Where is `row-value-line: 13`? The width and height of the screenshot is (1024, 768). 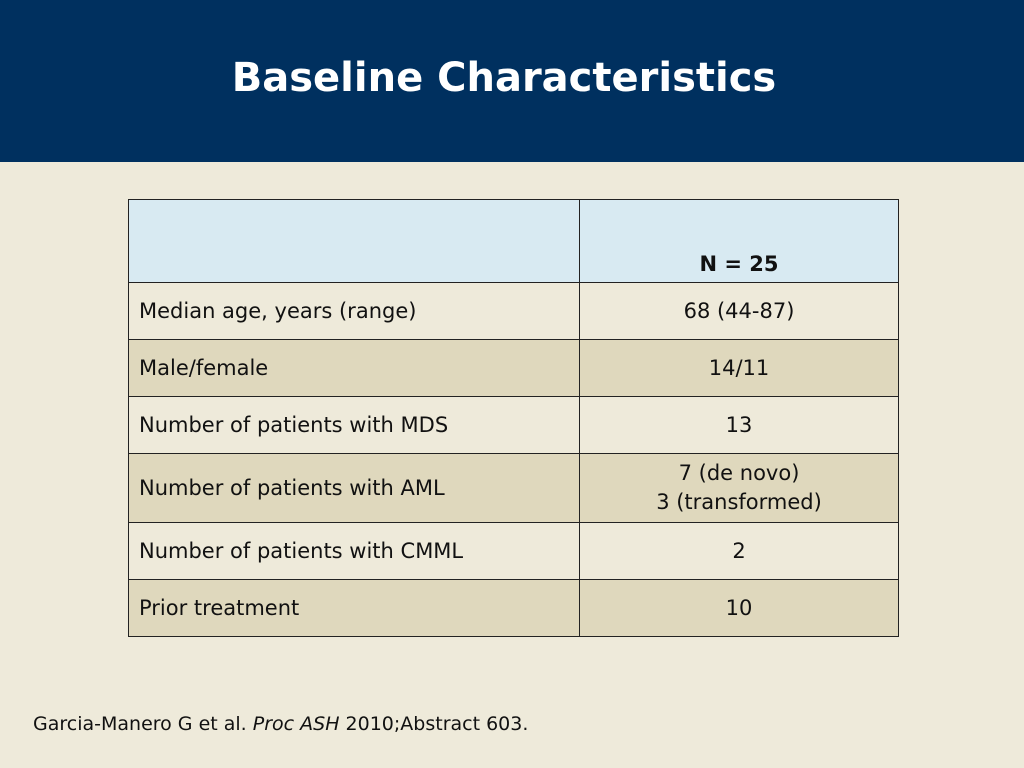
row-value-line: 13 is located at coordinates (739, 425).